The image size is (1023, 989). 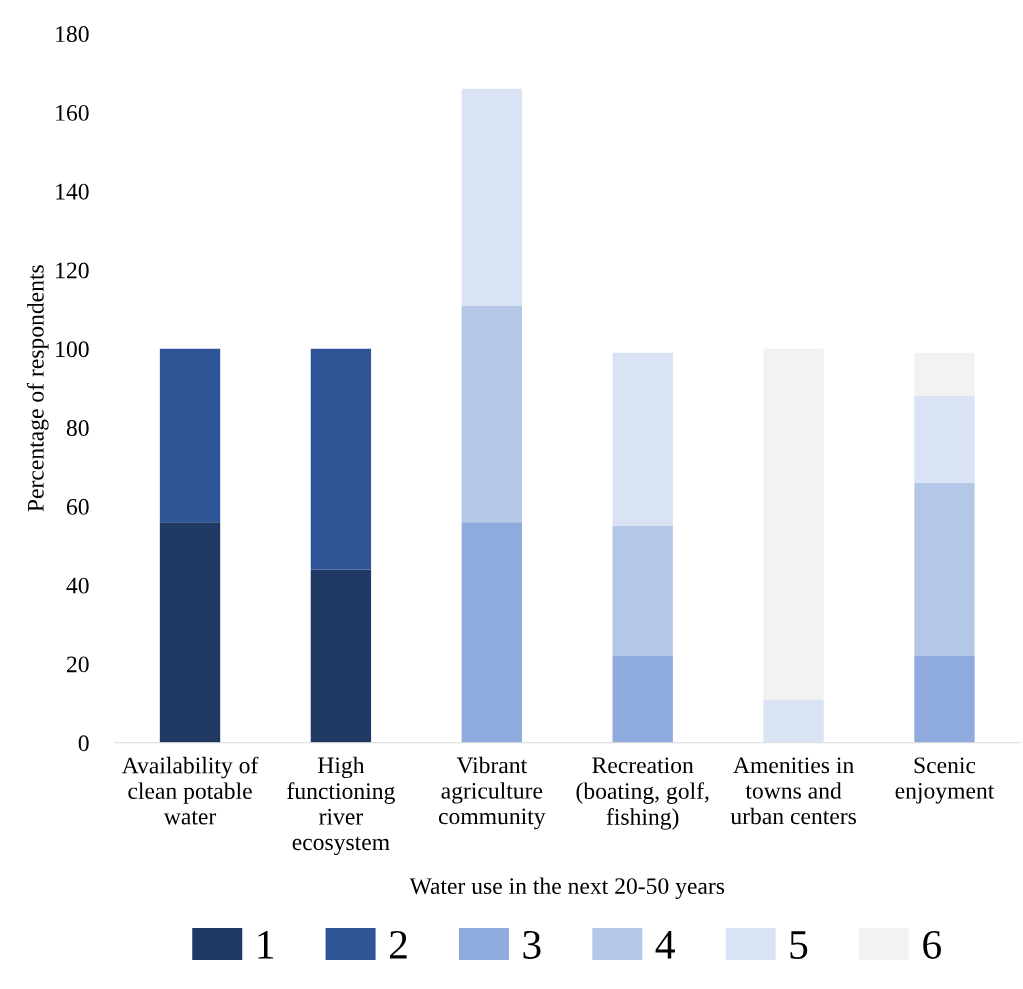 What do you see at coordinates (77, 428) in the screenshot?
I see `y-tick-label: 80` at bounding box center [77, 428].